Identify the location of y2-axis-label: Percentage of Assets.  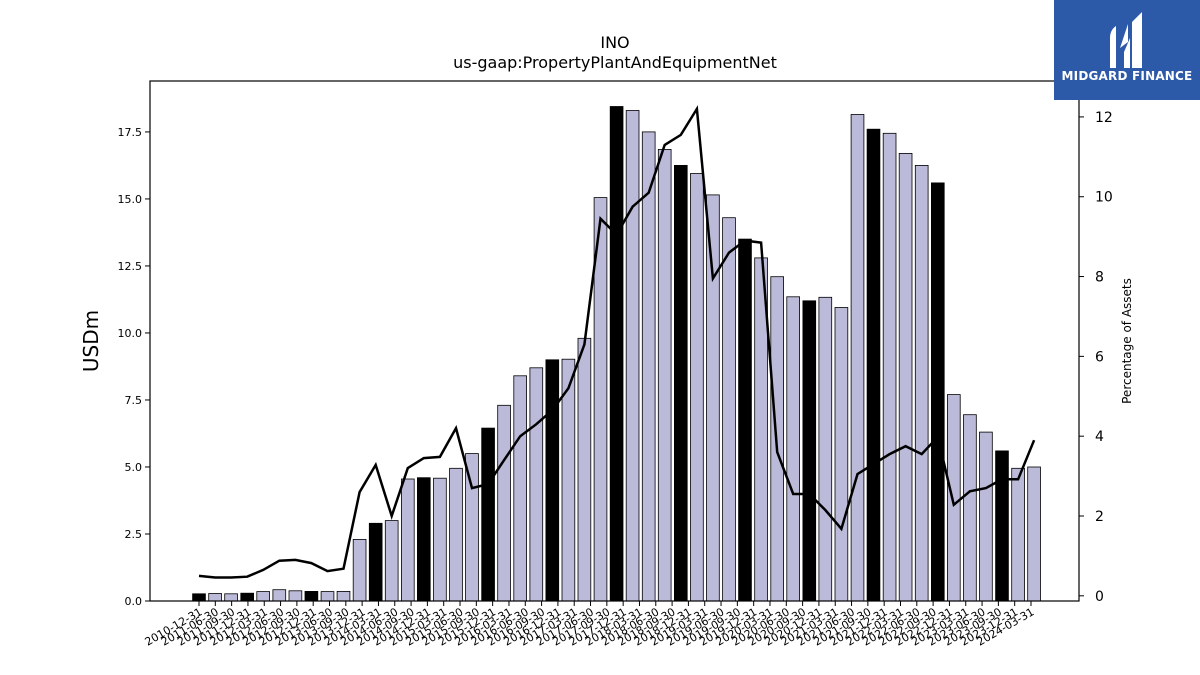
(1127, 341).